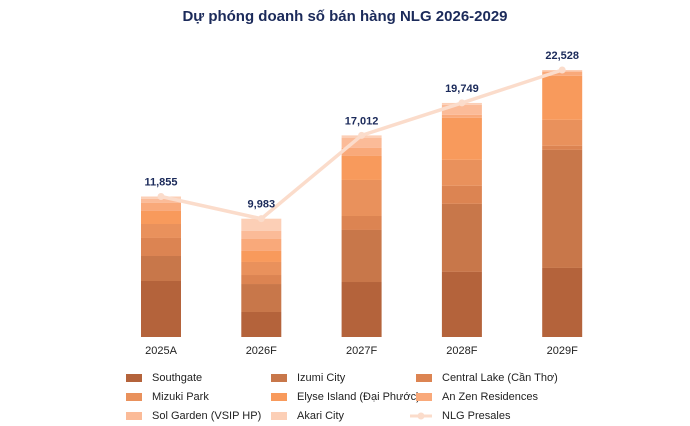 This screenshot has width=690, height=426. I want to click on legend-marker, so click(421, 416).